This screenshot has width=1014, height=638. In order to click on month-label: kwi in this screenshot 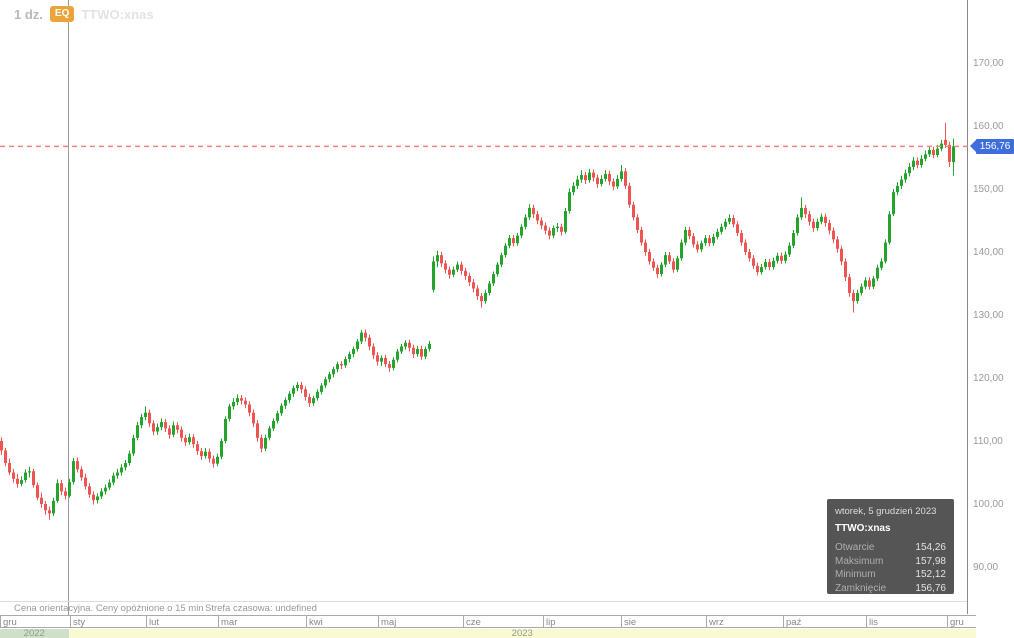, I will do `click(316, 622)`.